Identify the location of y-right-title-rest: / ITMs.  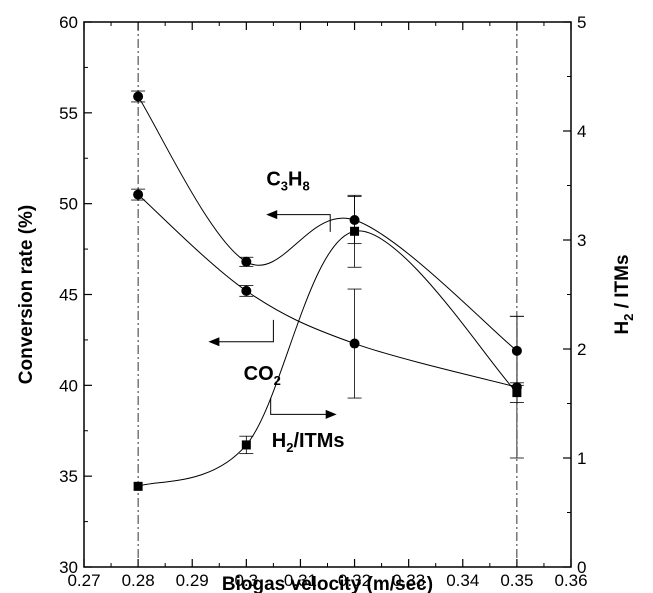
(622, 283).